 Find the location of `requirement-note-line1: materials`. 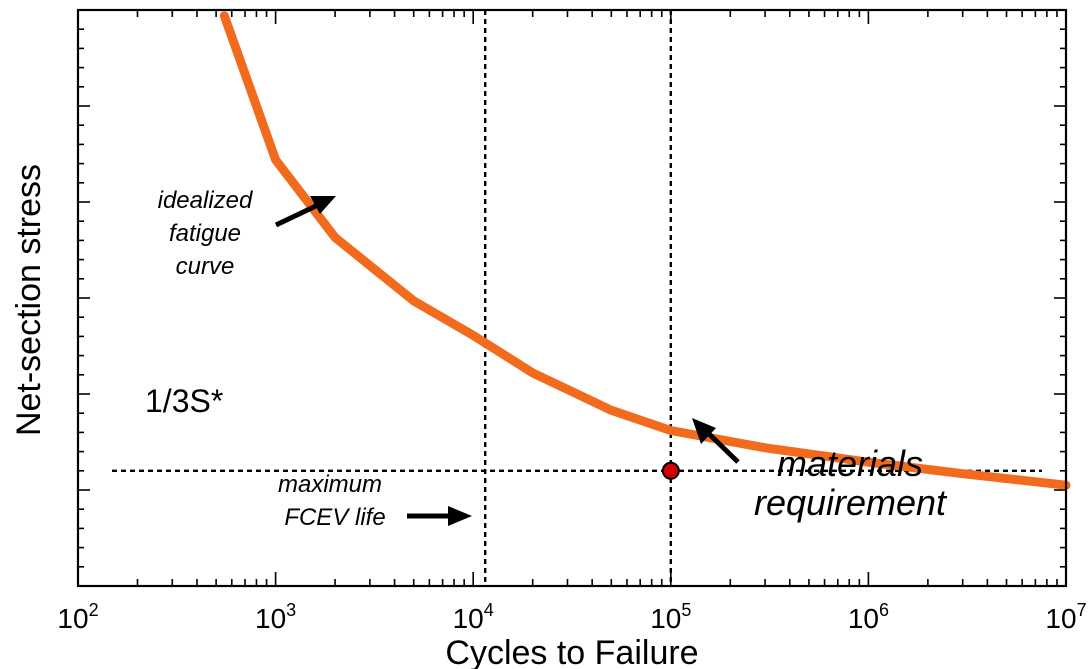

requirement-note-line1: materials is located at coordinates (850, 463).